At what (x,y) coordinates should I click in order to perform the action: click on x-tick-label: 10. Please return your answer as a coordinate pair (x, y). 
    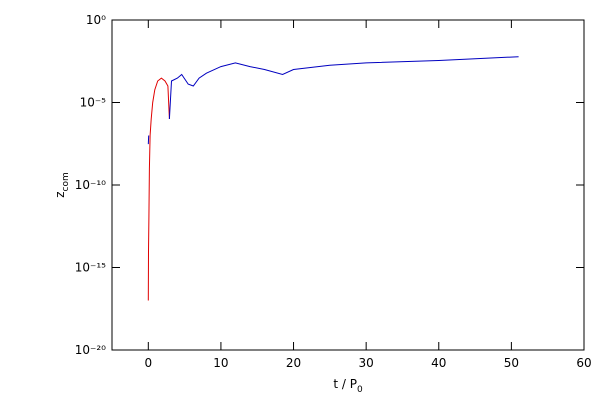
    Looking at the image, I should click on (220, 363).